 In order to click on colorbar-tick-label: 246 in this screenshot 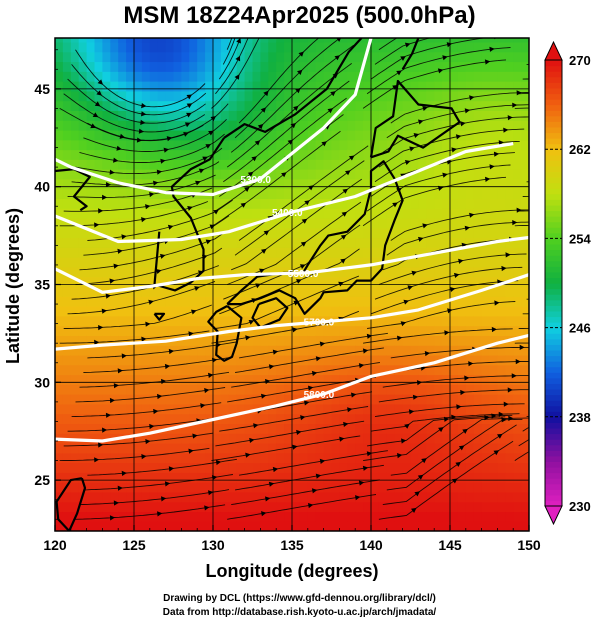, I will do `click(580, 328)`.